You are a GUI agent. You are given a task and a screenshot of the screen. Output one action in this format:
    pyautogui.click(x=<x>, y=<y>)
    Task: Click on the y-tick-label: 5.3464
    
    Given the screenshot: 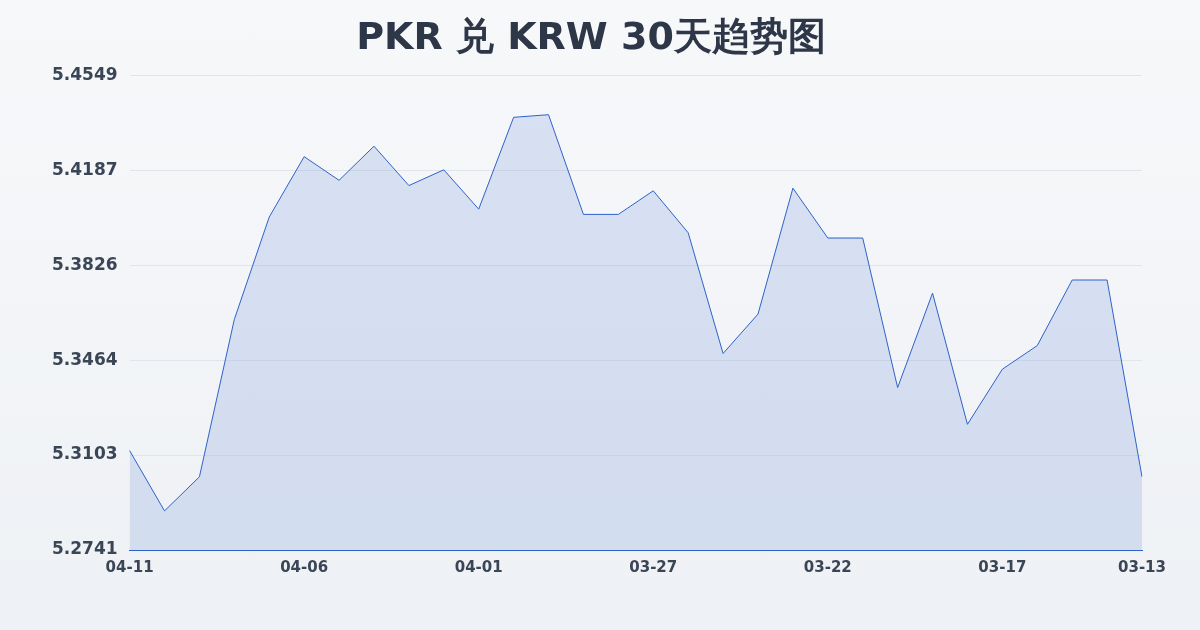 What is the action you would take?
    pyautogui.click(x=84, y=358)
    